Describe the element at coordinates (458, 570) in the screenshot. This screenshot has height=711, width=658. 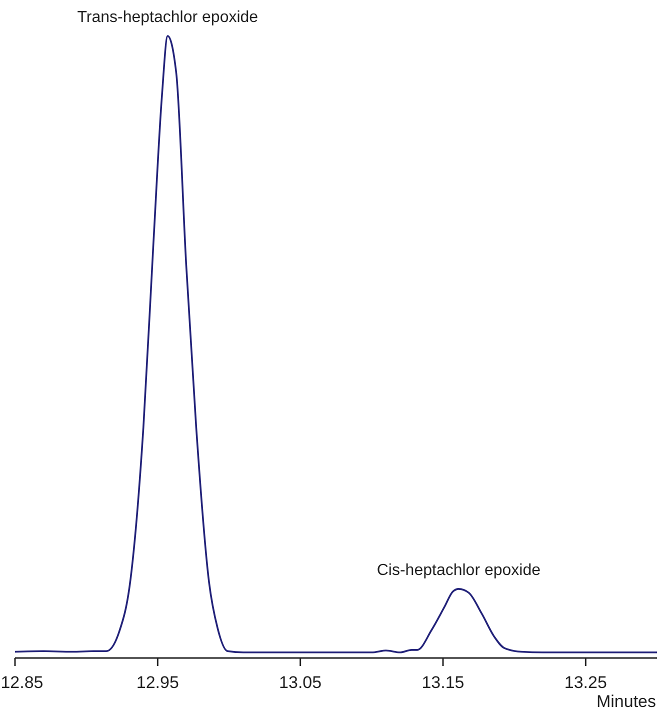
I see `annotation: Cis-heptachlor epoxide` at that location.